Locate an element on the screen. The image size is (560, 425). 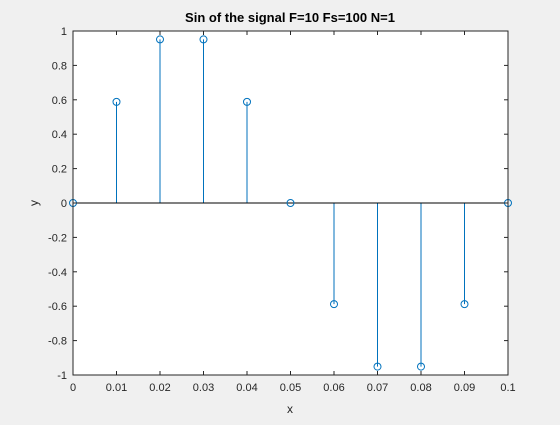
chart-title: Sin of the signal F=10 Fs=100 N=1 is located at coordinates (290, 17).